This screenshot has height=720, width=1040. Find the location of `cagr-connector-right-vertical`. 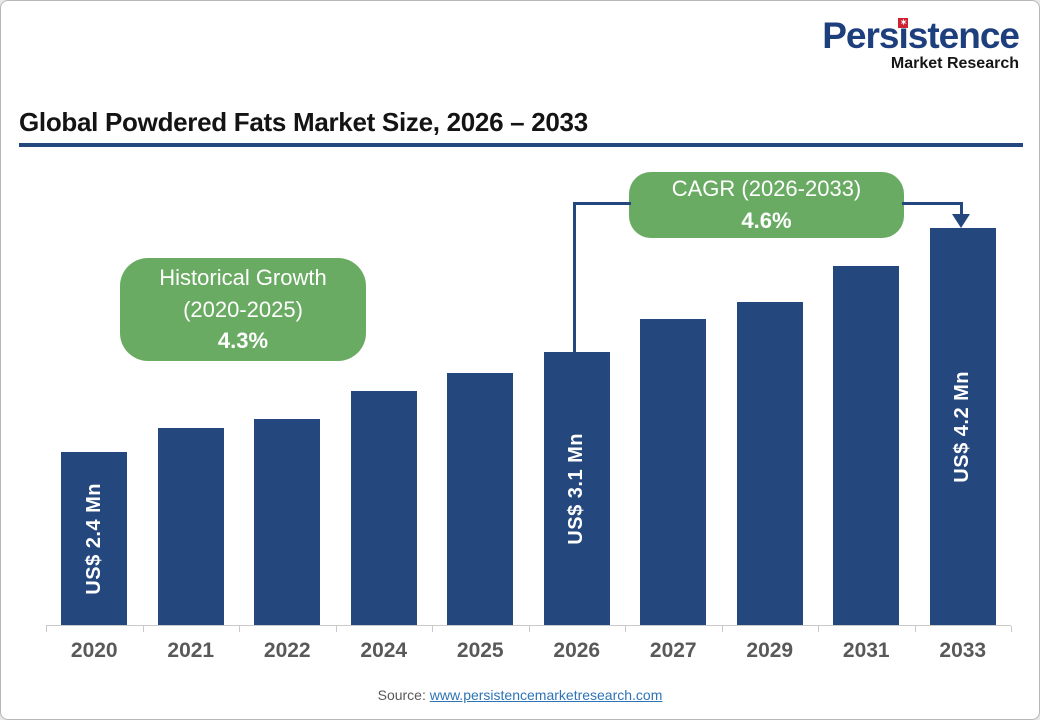

cagr-connector-right-vertical is located at coordinates (961, 208).